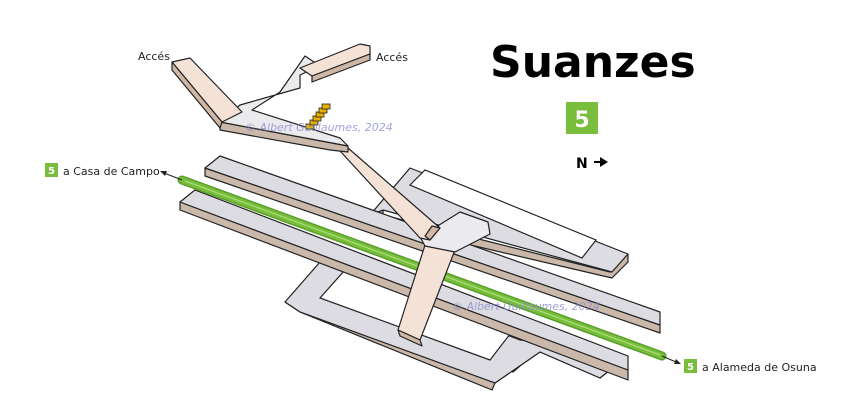 The image size is (841, 416). I want to click on north-arrow-icon, so click(604, 162).